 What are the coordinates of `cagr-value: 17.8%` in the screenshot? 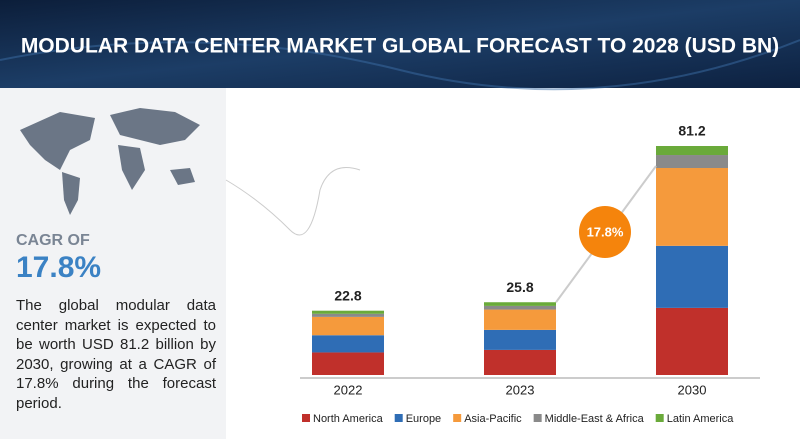 It's located at (58, 267).